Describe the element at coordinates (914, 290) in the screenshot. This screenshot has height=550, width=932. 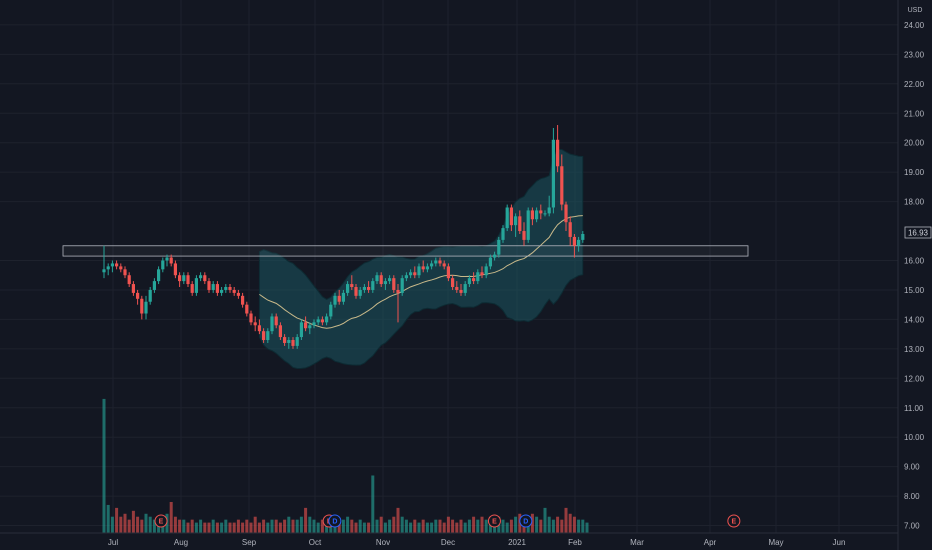
I see `price-tick-label: 15.00` at that location.